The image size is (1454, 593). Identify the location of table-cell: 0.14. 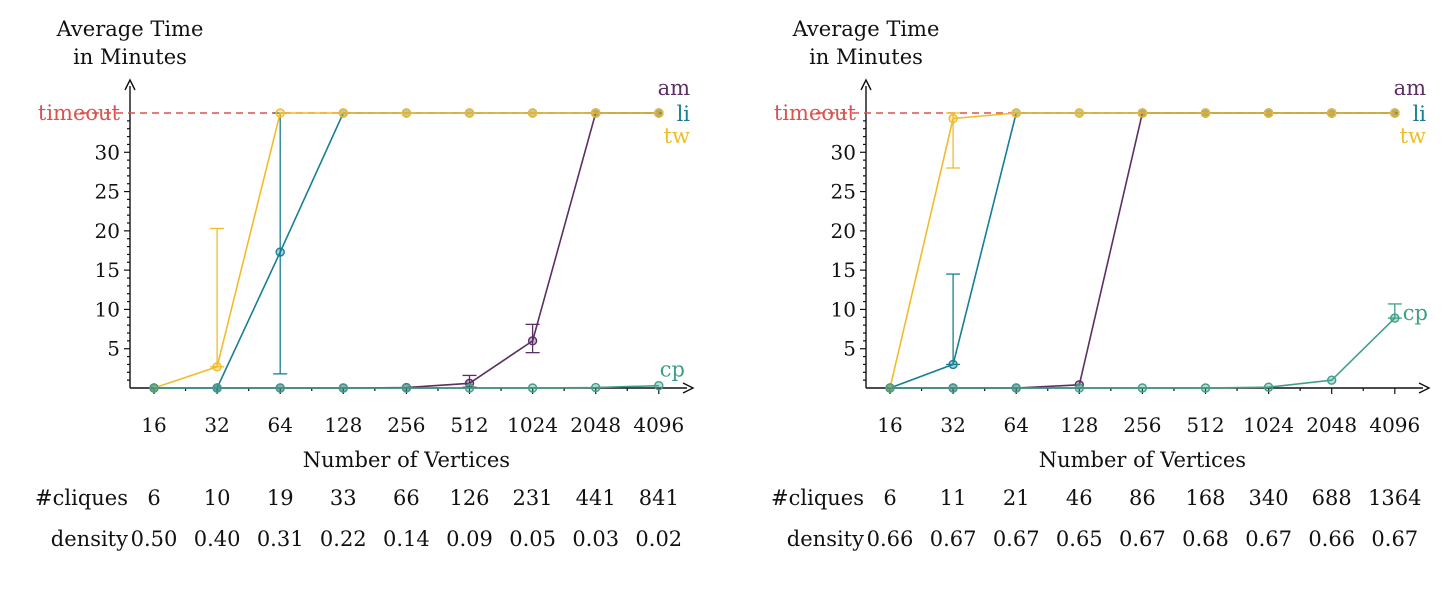
(406, 539).